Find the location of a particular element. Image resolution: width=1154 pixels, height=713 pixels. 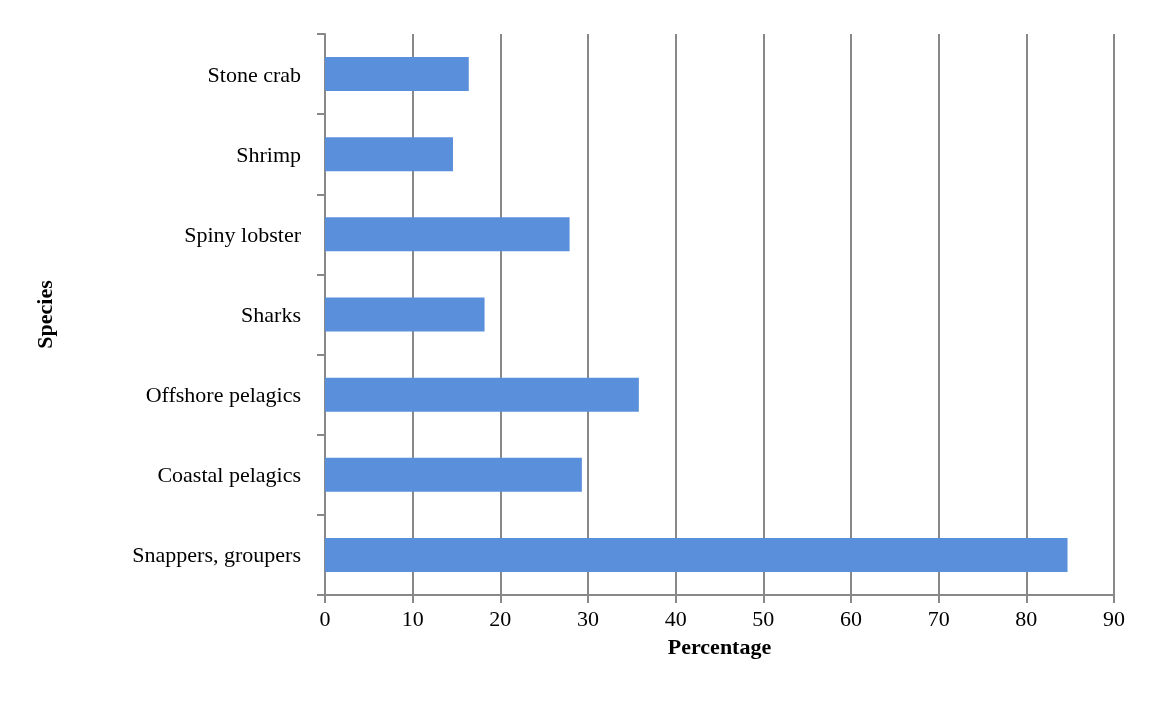

y-tick-label: Stone crab is located at coordinates (254, 74).